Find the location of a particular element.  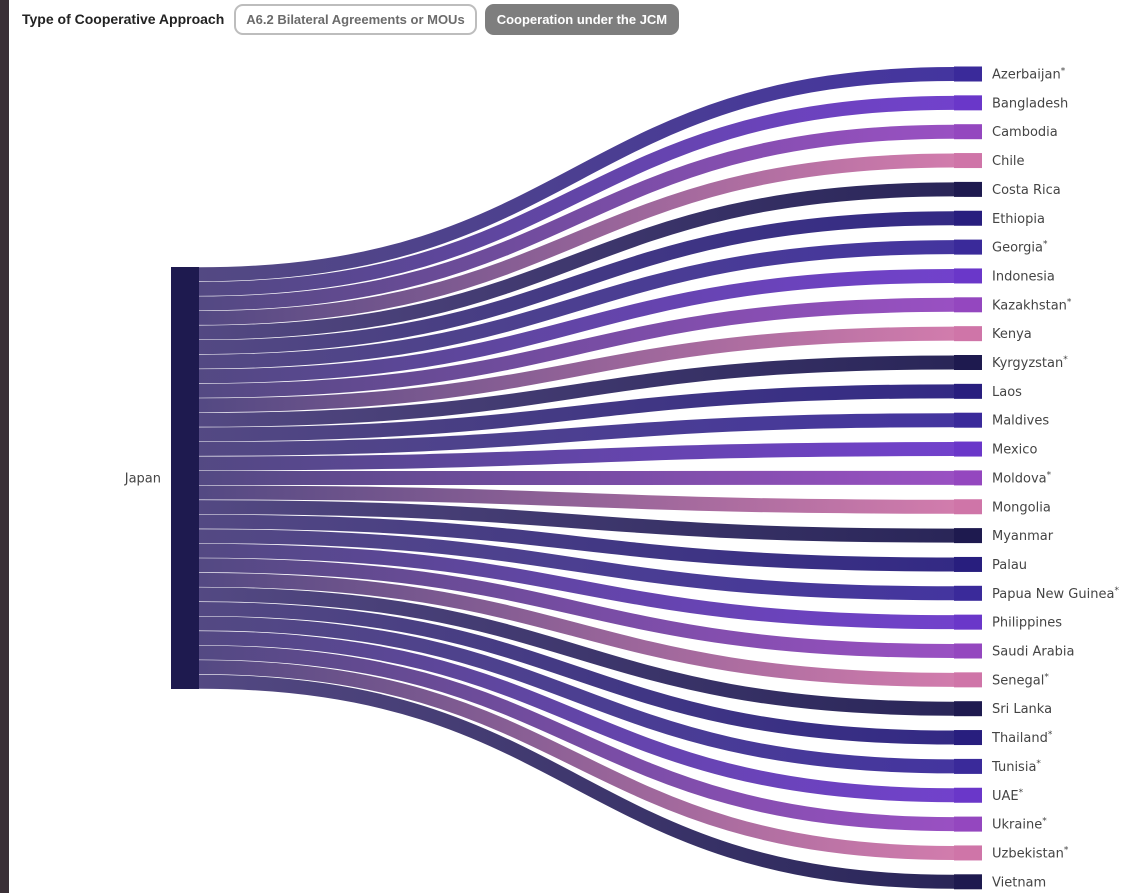

window-edge is located at coordinates (4, 446).